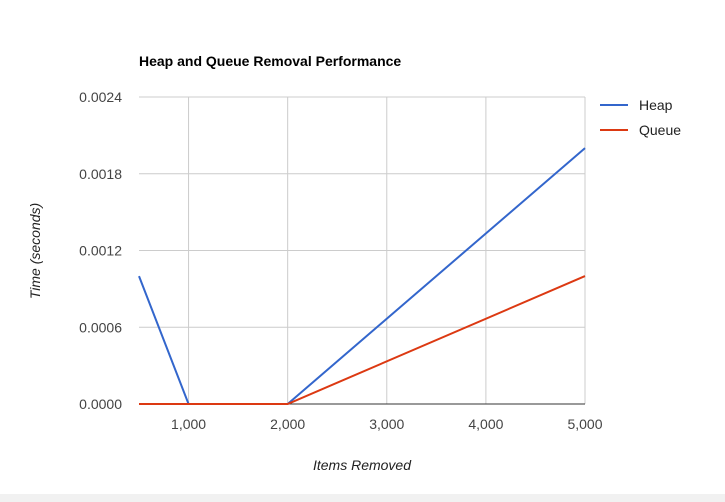 The image size is (725, 502). Describe the element at coordinates (100, 174) in the screenshot. I see `y-tick-label: 0.0018` at that location.